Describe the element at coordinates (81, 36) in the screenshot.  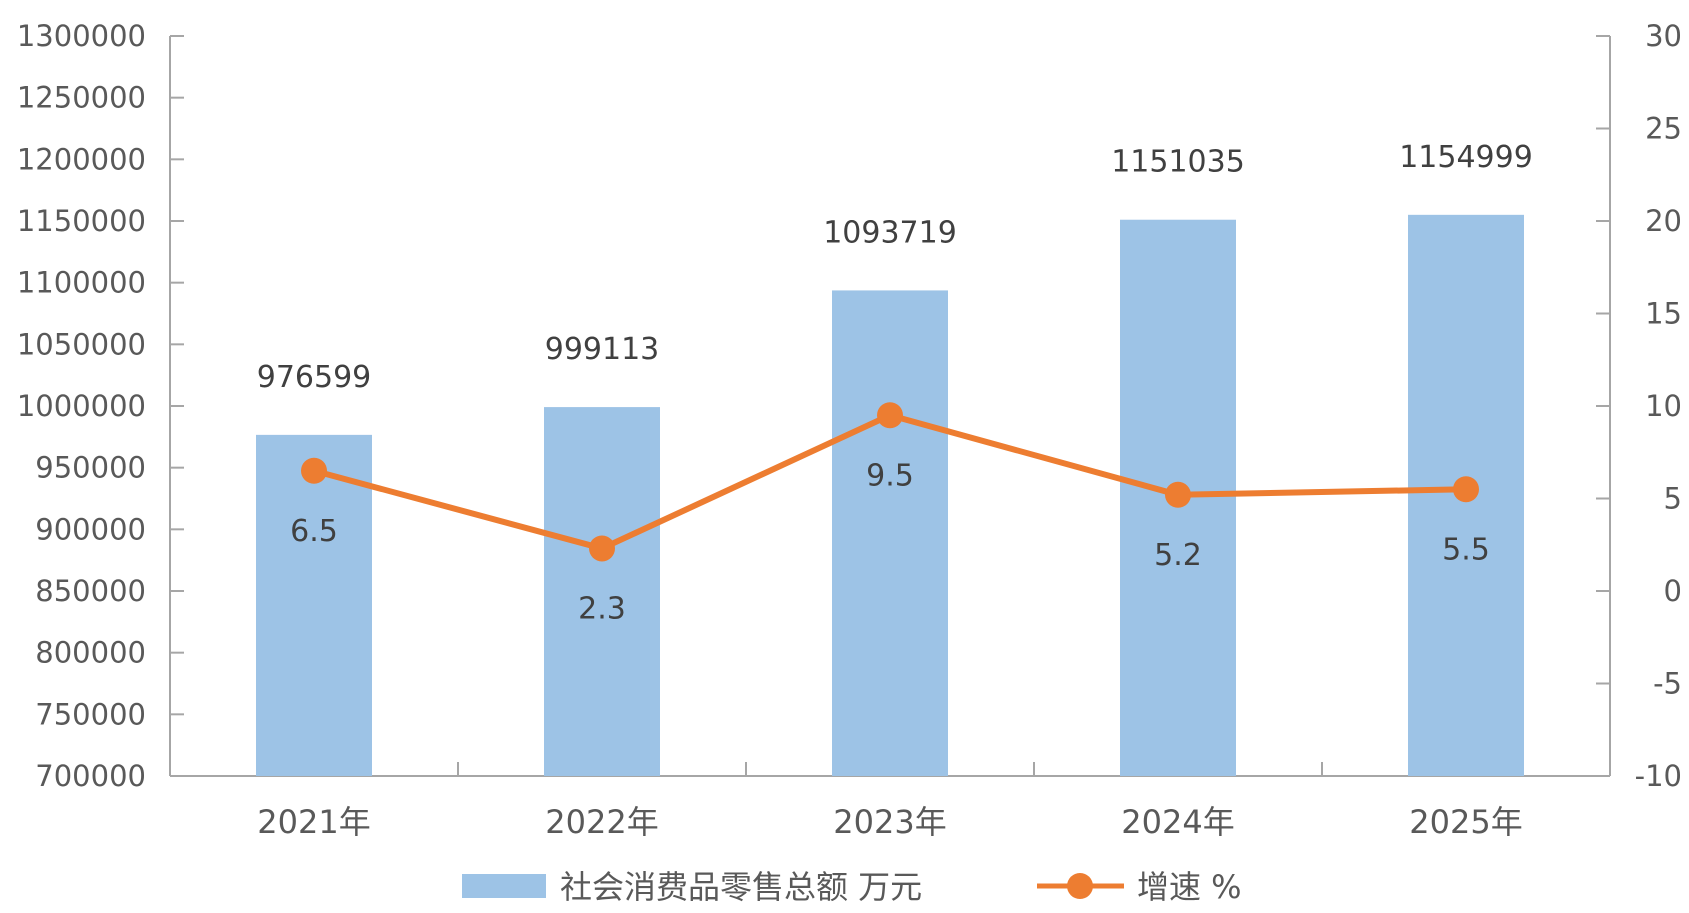
I see `left-tick-label: 1300000` at that location.